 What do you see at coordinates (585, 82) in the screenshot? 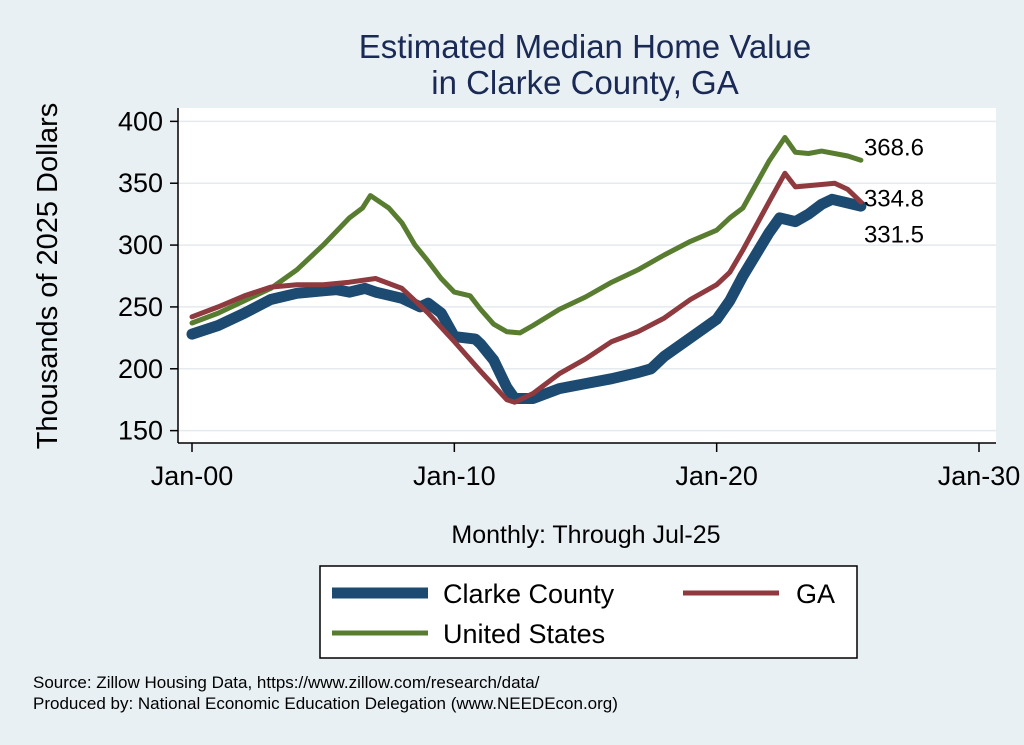
I see `chart-title-line-2: in Clarke County, GA` at bounding box center [585, 82].